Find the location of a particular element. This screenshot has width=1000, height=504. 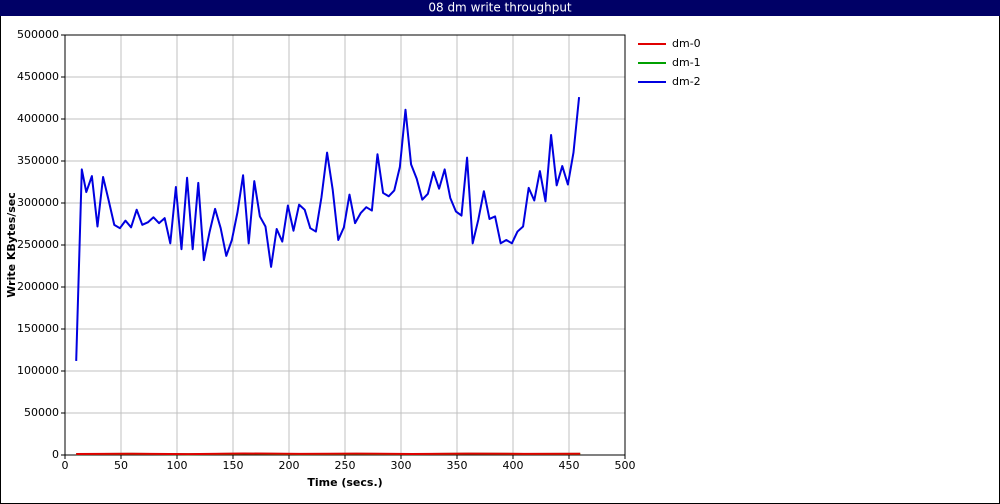

y-tick-label: 250000 is located at coordinates (38, 244).